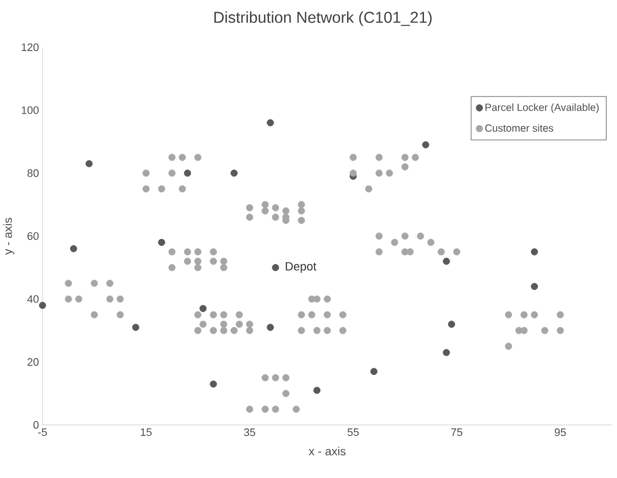 The width and height of the screenshot is (617, 478). I want to click on x-tick-label: -5, so click(42, 432).